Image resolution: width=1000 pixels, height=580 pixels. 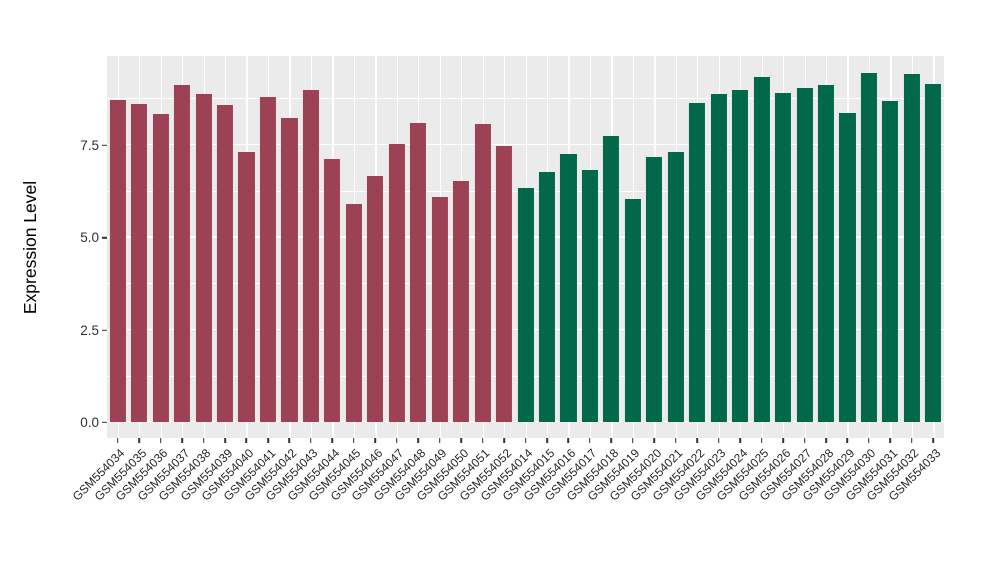 What do you see at coordinates (418, 272) in the screenshot?
I see `bar-GSM554048` at bounding box center [418, 272].